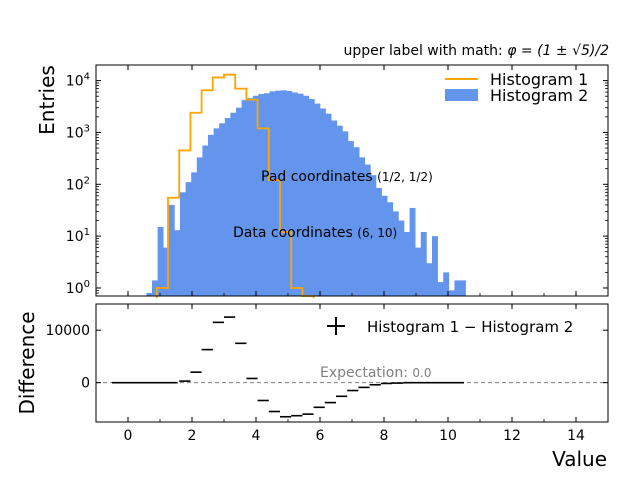  I want to click on x-tick-label: 8, so click(384, 436).